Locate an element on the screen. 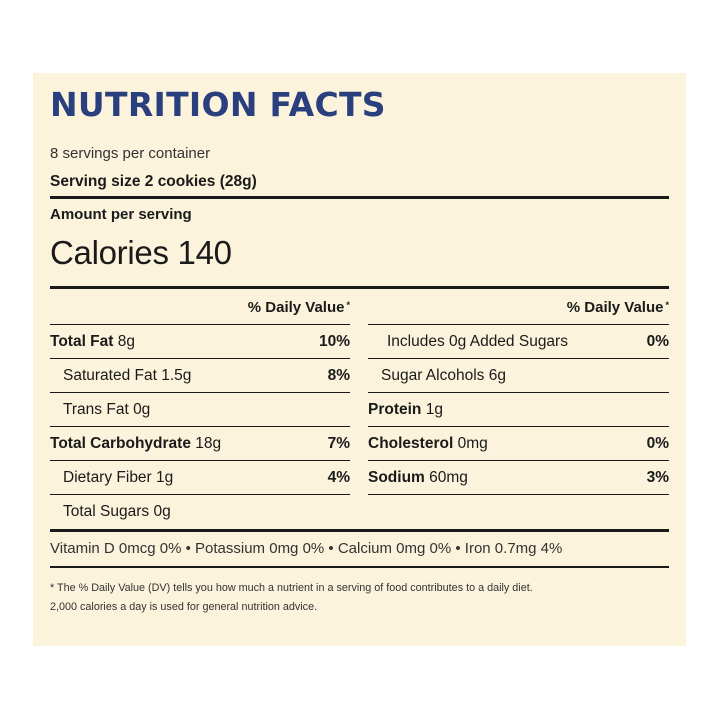 The image size is (720, 720). calories: Calories 140 is located at coordinates (141, 252).